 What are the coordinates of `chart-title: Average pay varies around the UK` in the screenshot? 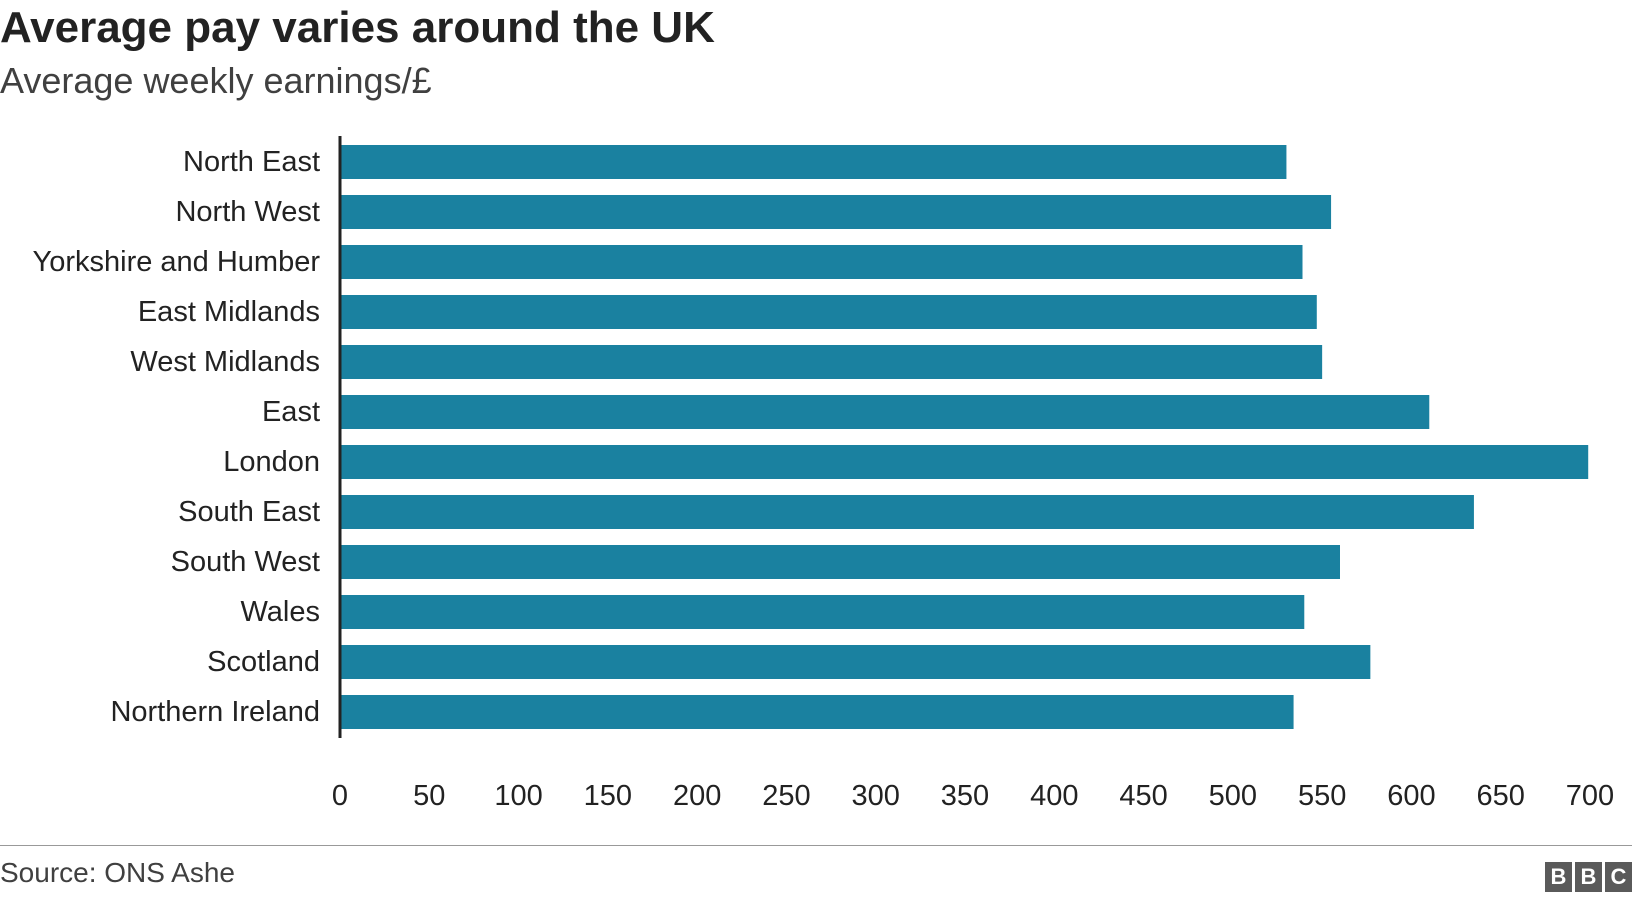 It's located at (357, 27).